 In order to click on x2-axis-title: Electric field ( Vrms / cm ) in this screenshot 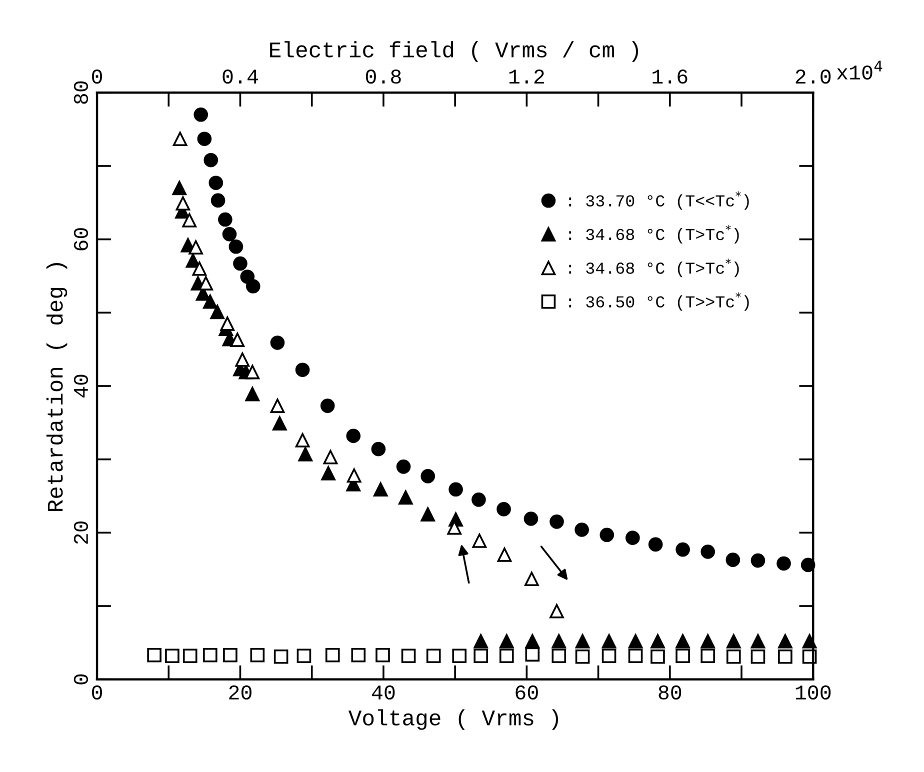, I will do `click(454, 51)`.